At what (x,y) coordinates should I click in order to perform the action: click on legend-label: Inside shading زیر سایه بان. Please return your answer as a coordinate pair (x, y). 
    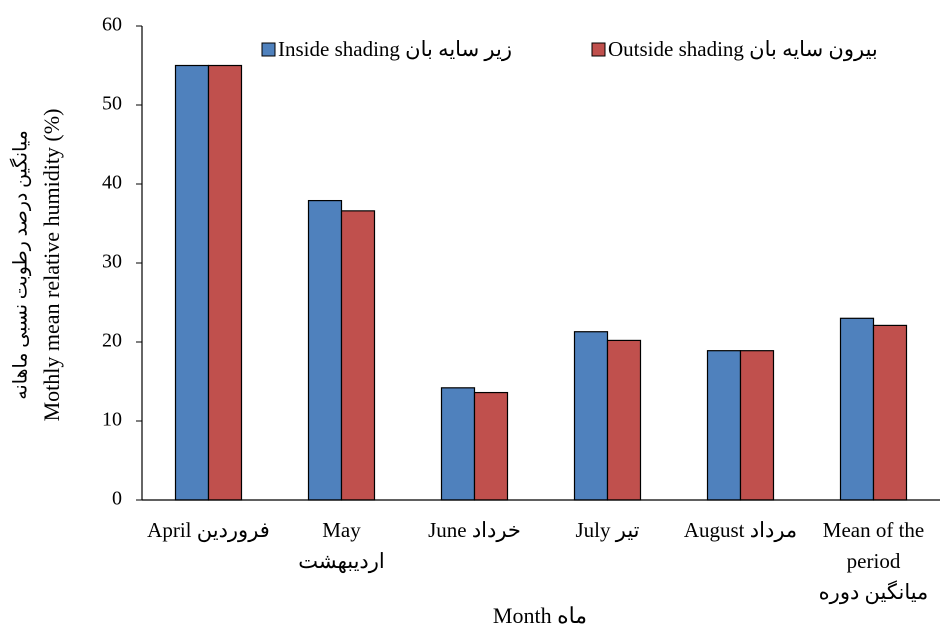
    Looking at the image, I should click on (395, 49).